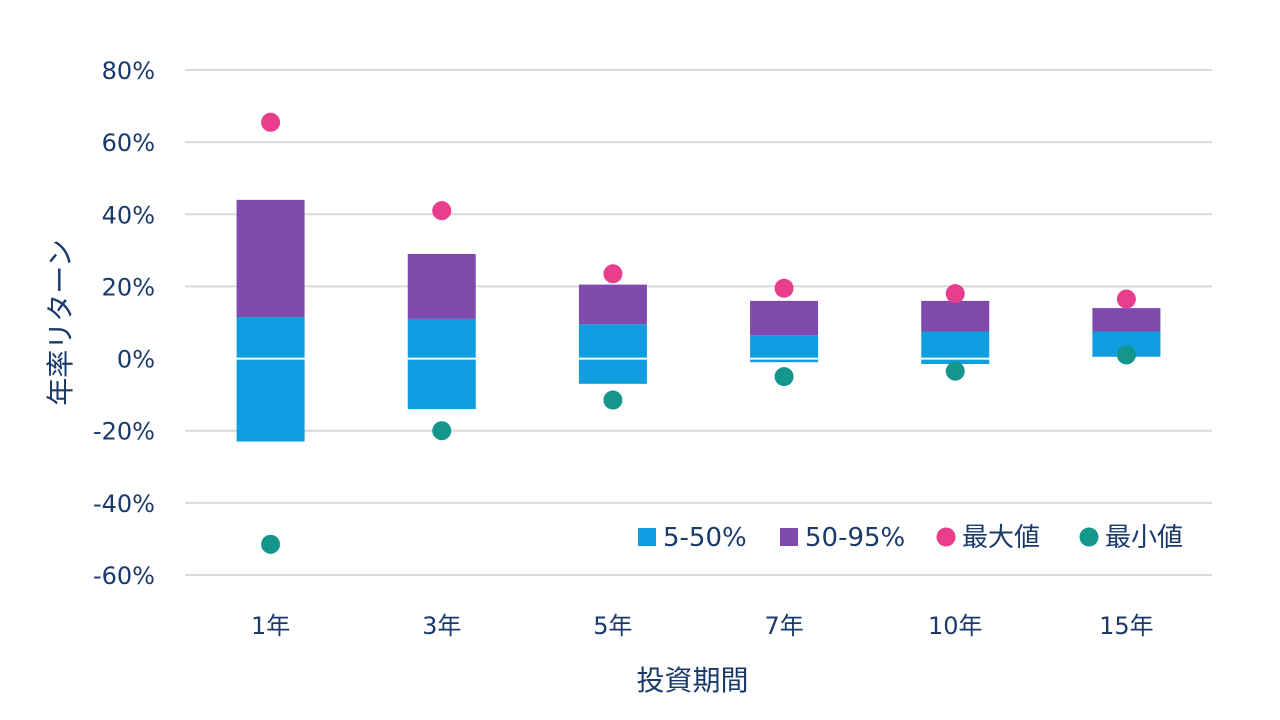  I want to click on legend-label: 最大値, so click(1001, 538).